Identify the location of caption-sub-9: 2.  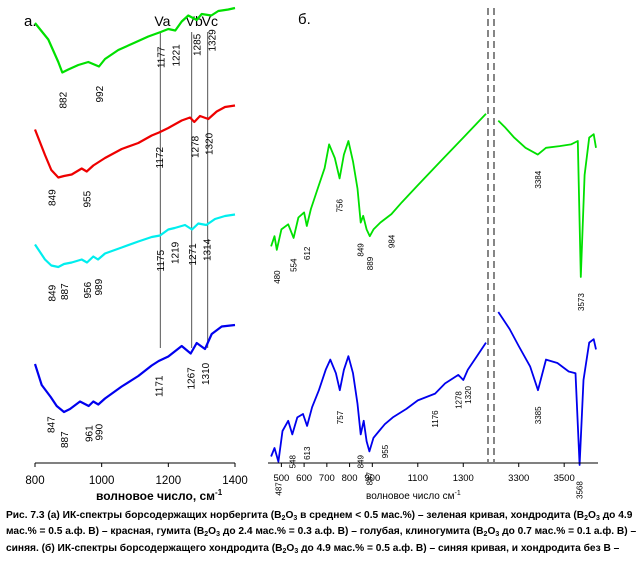
(284, 551).